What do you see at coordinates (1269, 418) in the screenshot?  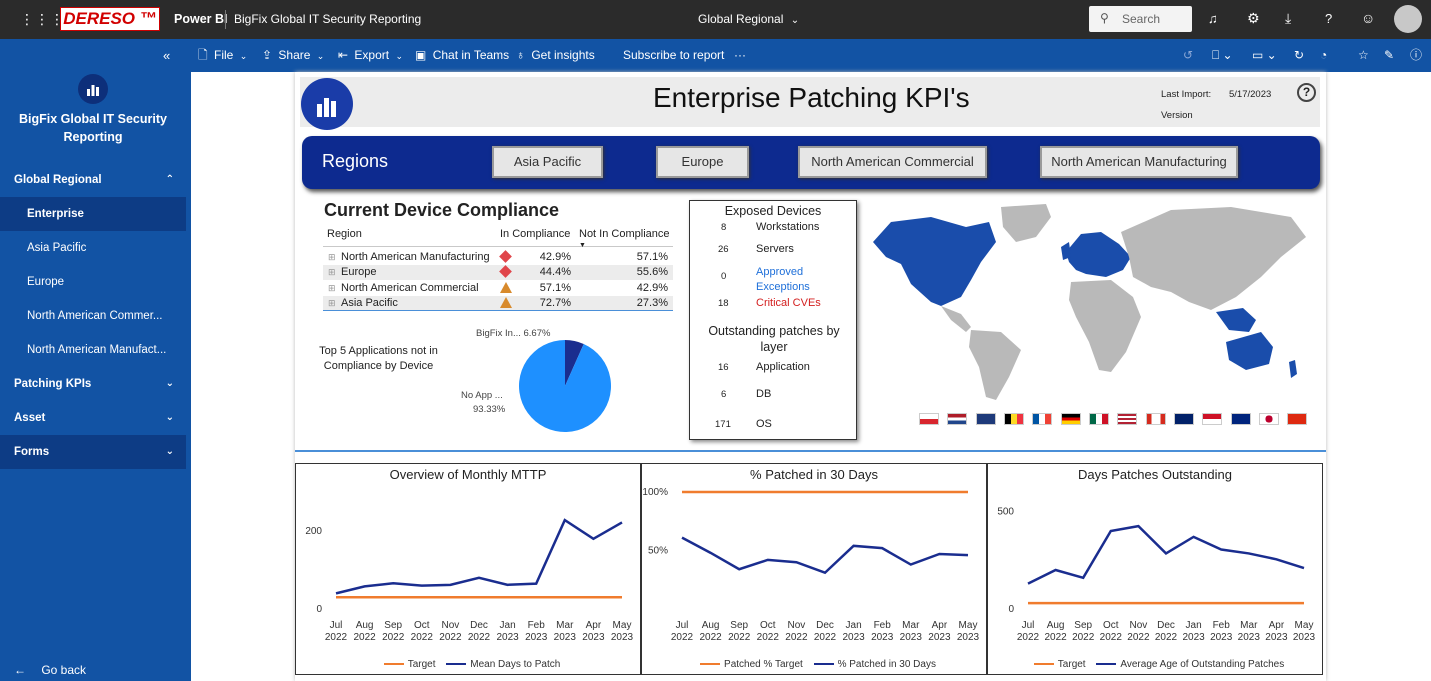 I see `japan-flag-icon` at bounding box center [1269, 418].